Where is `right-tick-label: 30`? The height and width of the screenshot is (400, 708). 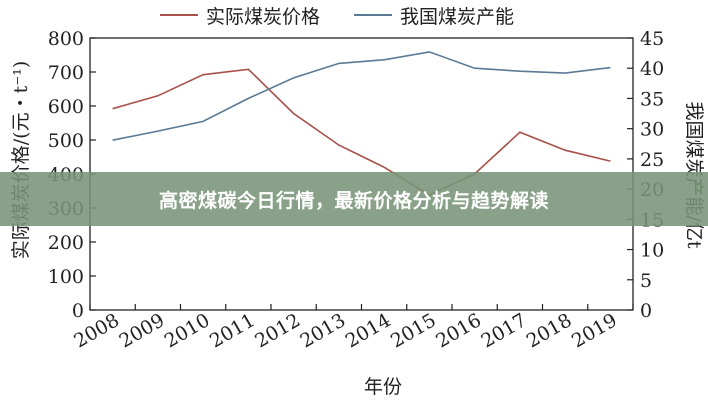 right-tick-label: 30 is located at coordinates (652, 130).